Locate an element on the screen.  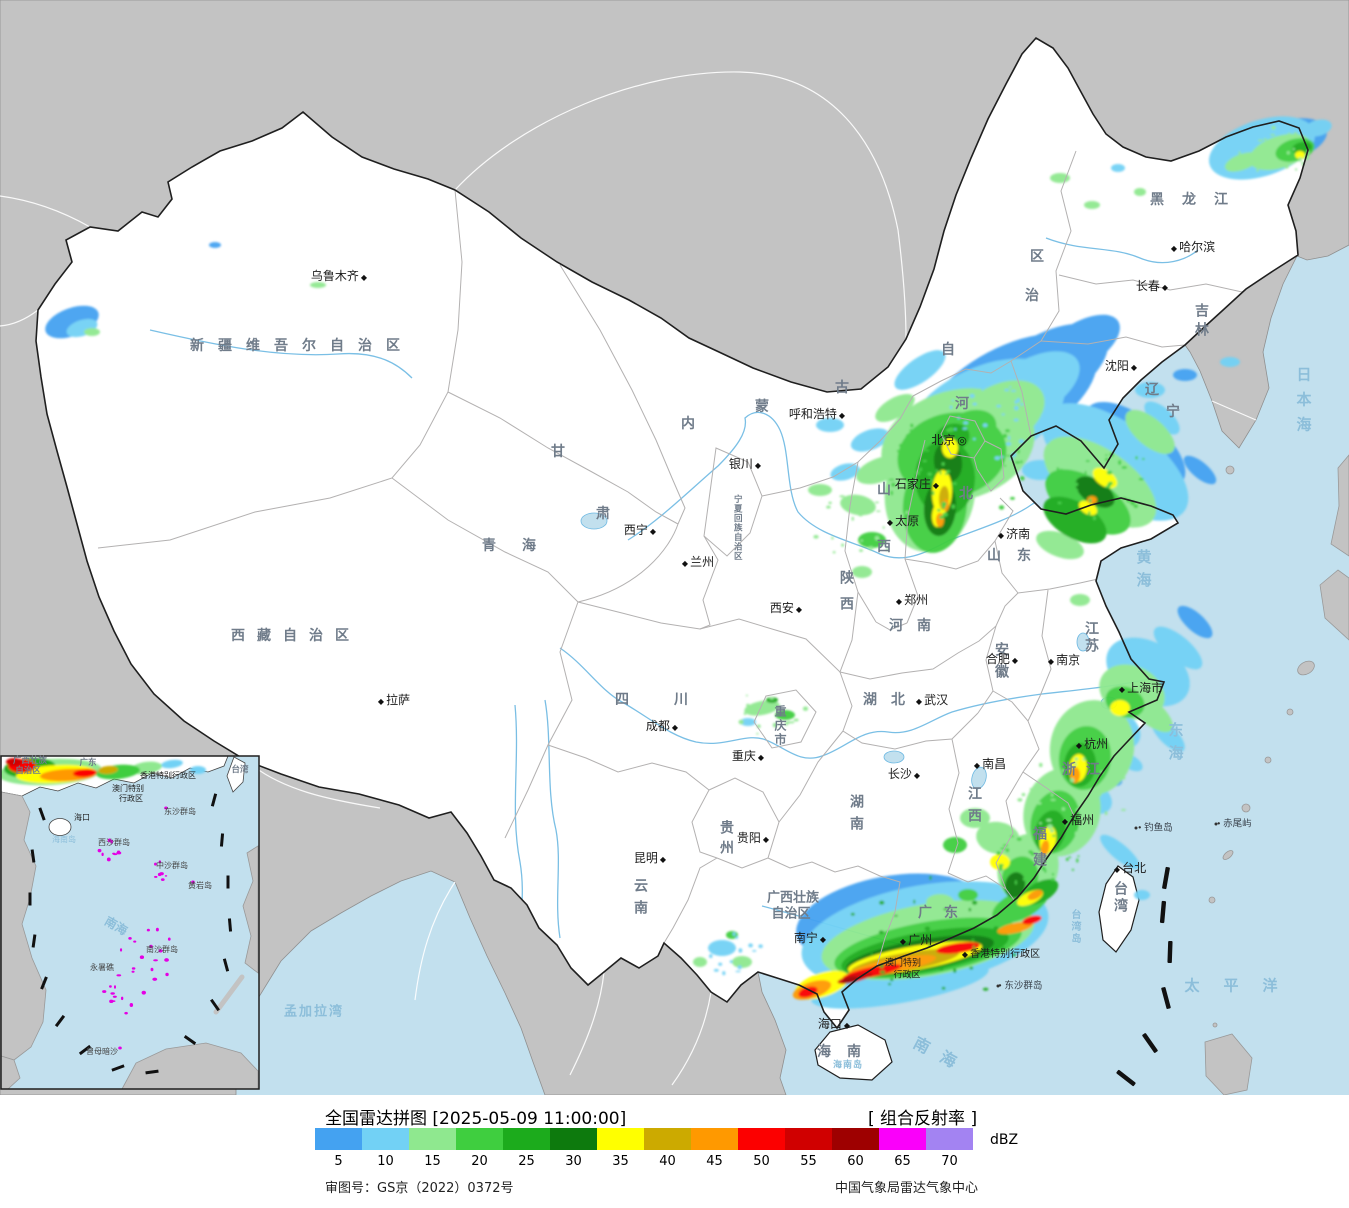
legend-step: 25 is located at coordinates (526, 1148).